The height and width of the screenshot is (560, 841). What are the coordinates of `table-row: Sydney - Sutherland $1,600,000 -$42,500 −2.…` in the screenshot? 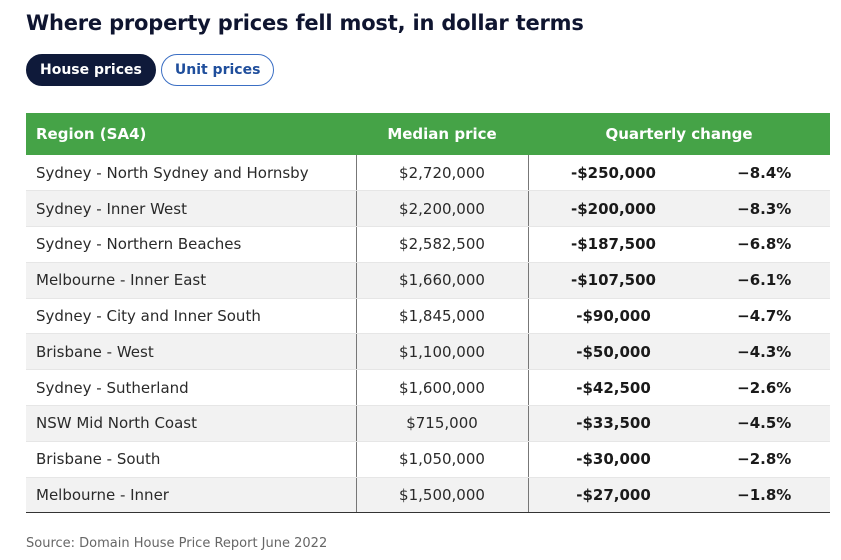 It's located at (428, 388).